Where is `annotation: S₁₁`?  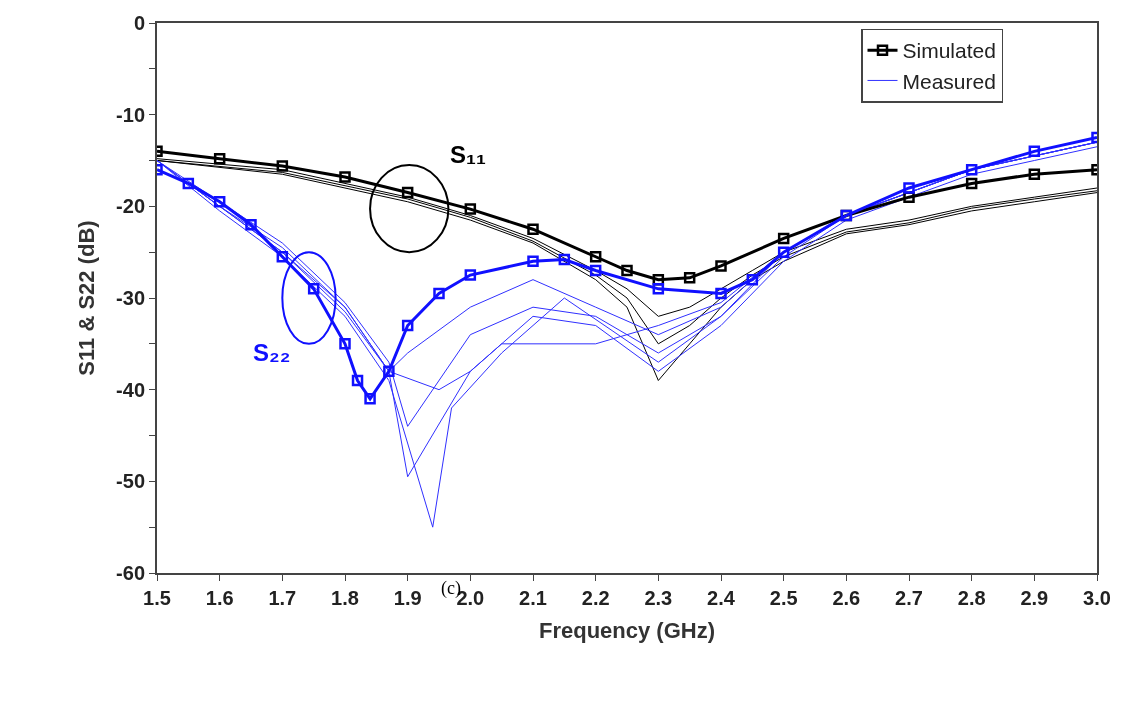
annotation: S₁₁ is located at coordinates (468, 154).